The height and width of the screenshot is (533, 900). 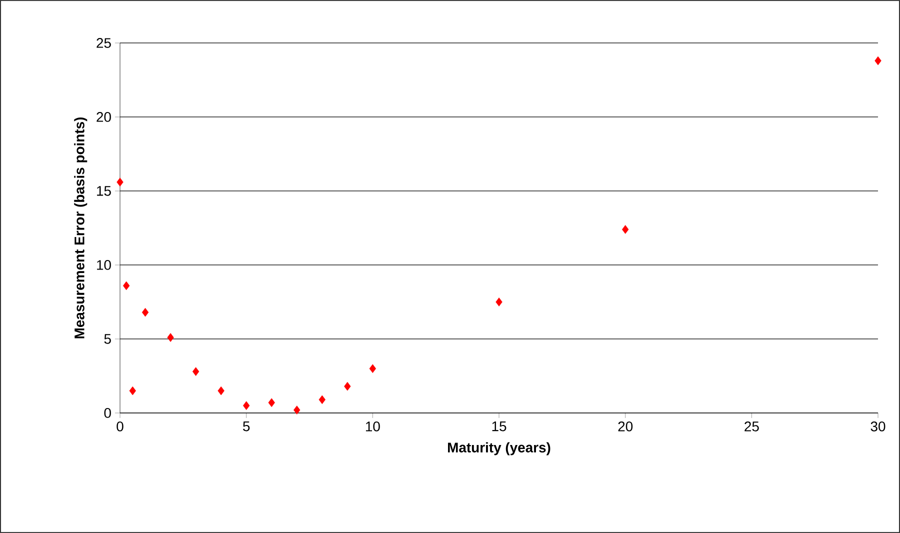 I want to click on y-tick-label: 25, so click(x=103, y=43).